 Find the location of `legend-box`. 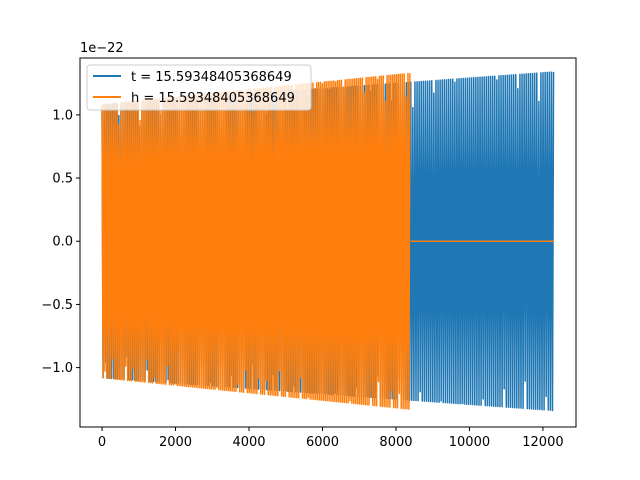

legend-box is located at coordinates (199, 87).